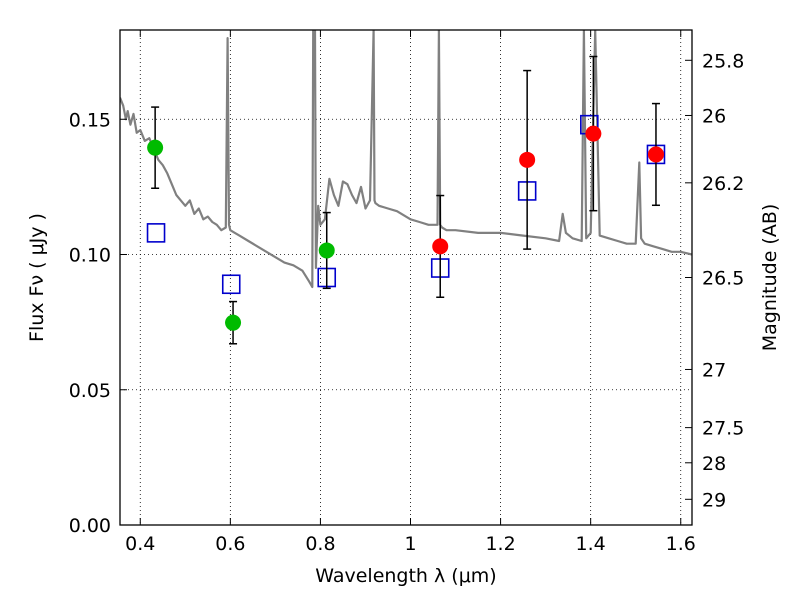  What do you see at coordinates (140, 544) in the screenshot?
I see `x-tick-label: 0.4` at bounding box center [140, 544].